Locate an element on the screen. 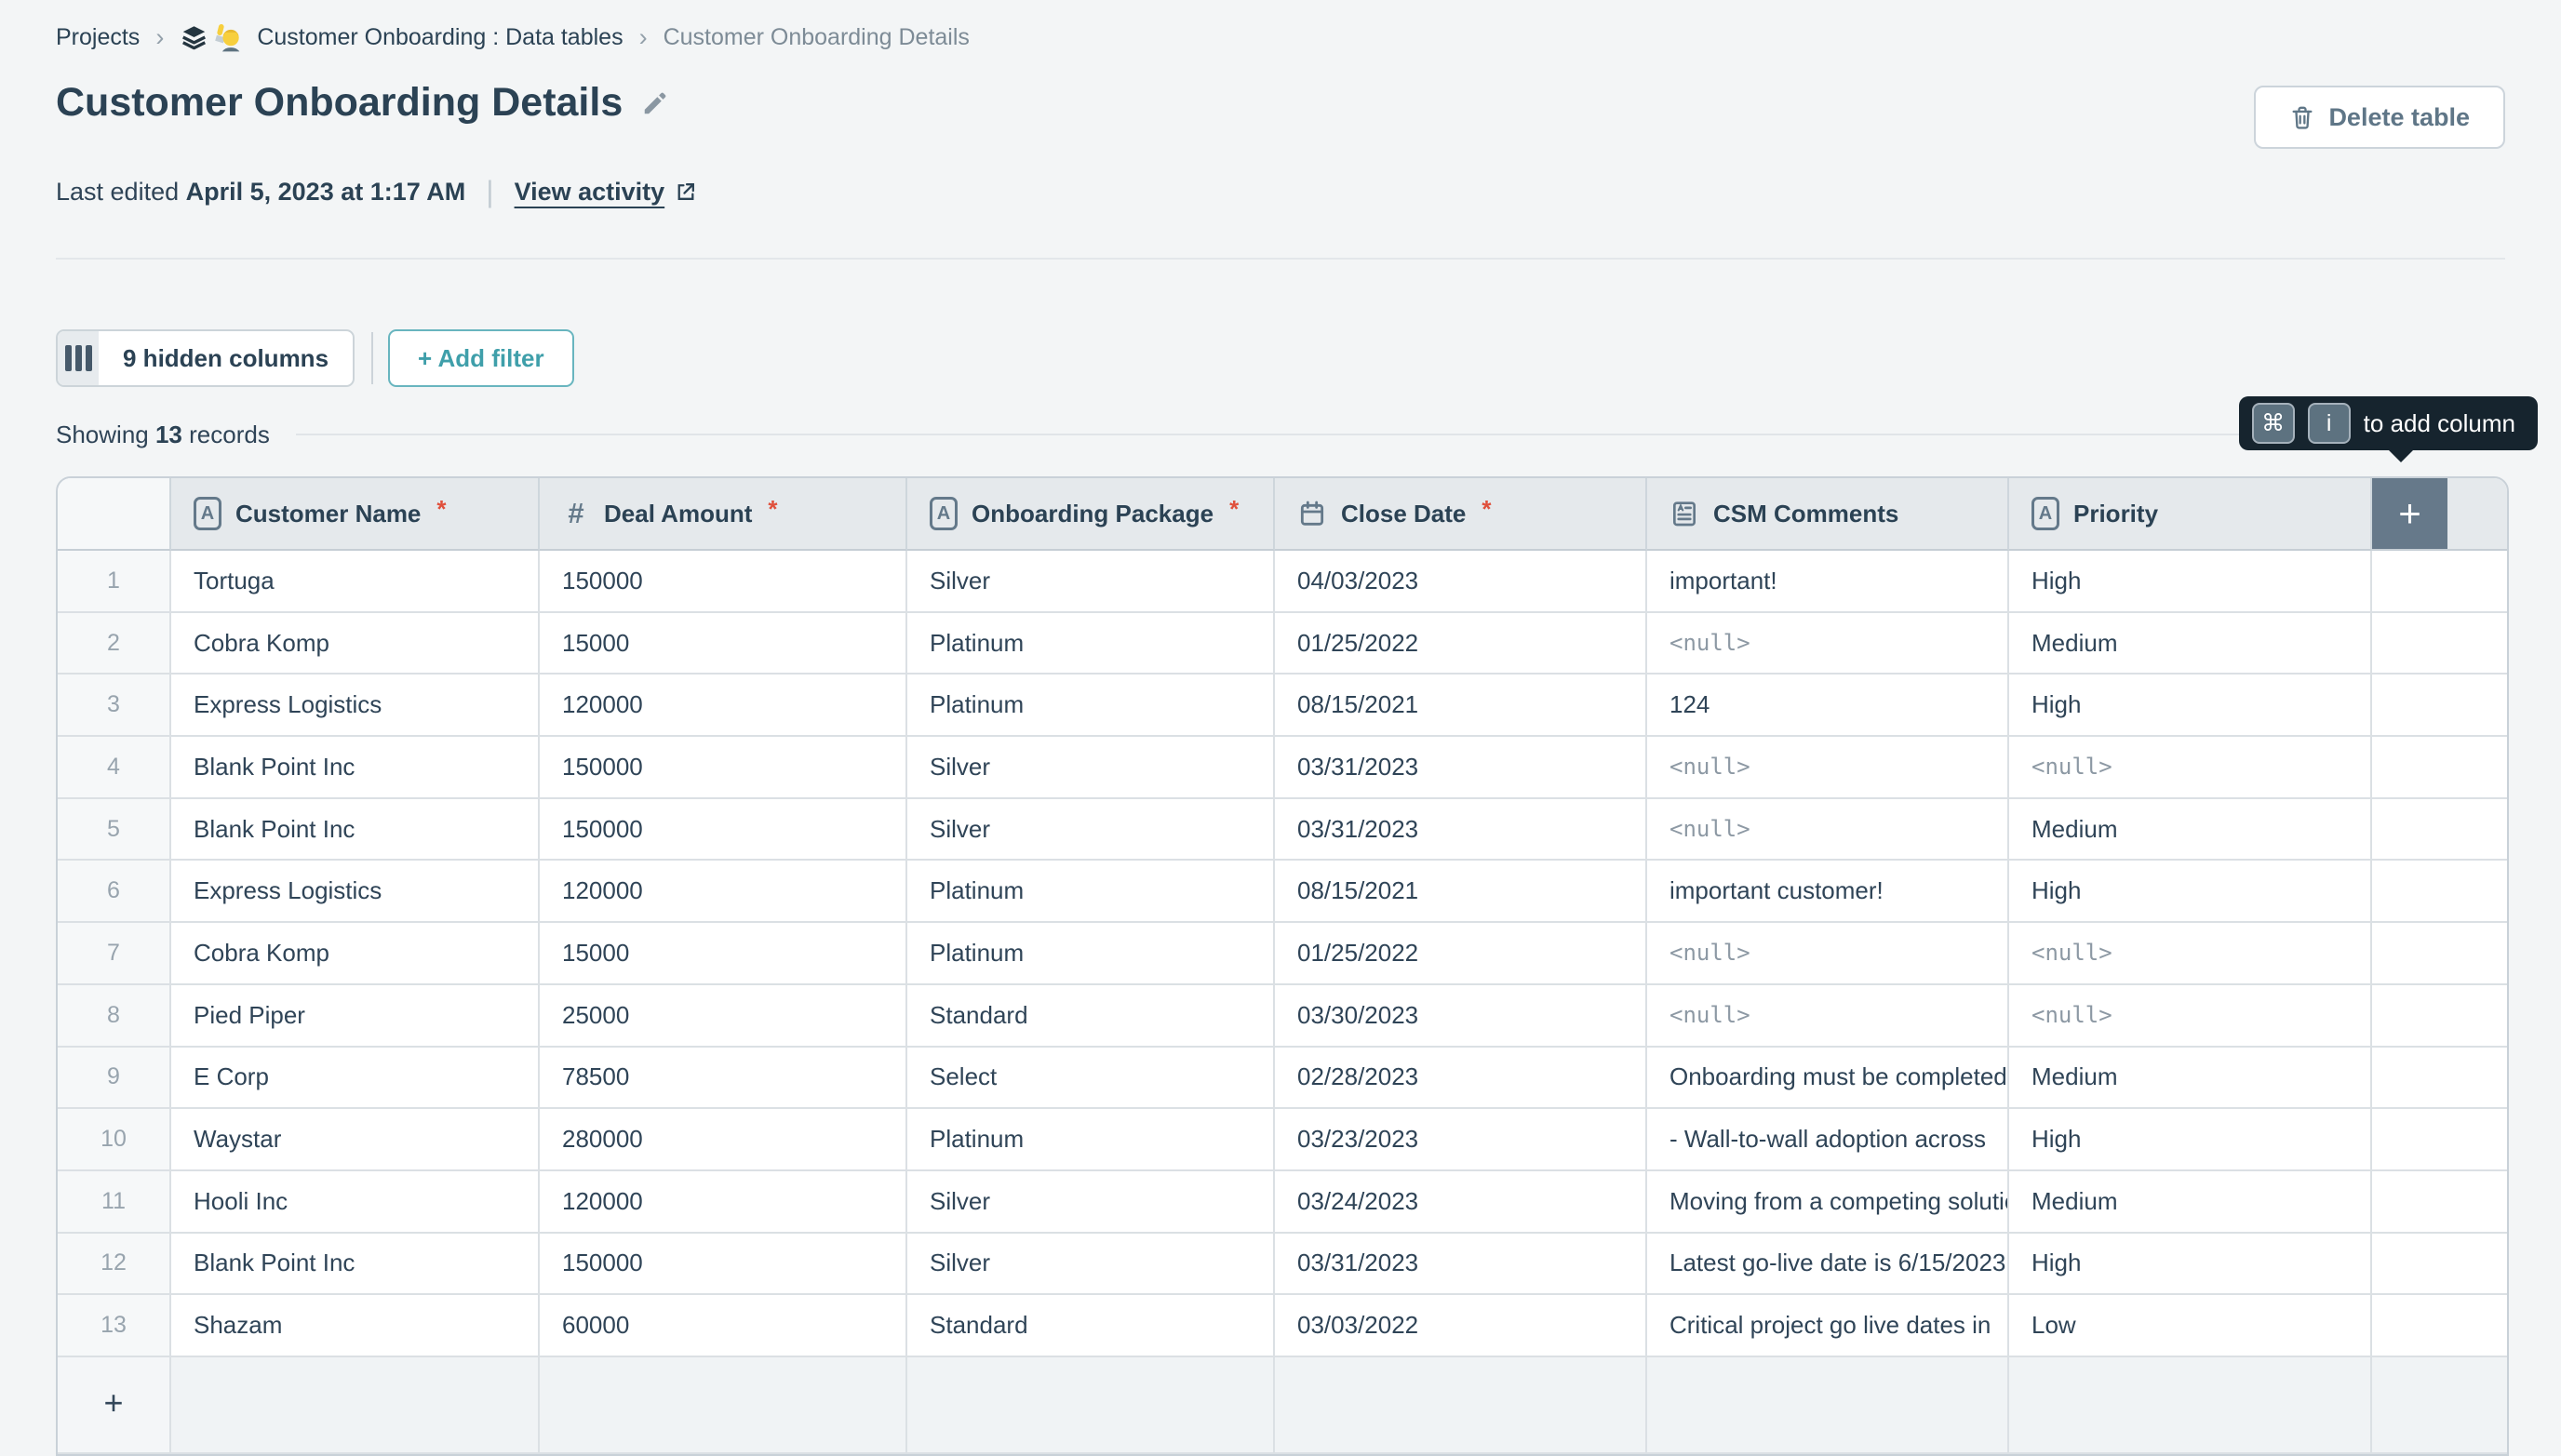  row-number: 4 is located at coordinates (115, 768).